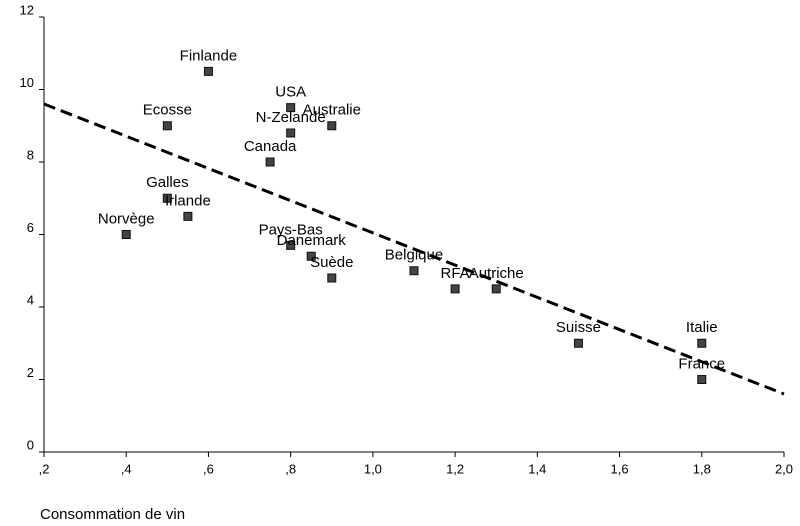 The image size is (800, 526). What do you see at coordinates (167, 110) in the screenshot?
I see `point-label: Ecosse` at bounding box center [167, 110].